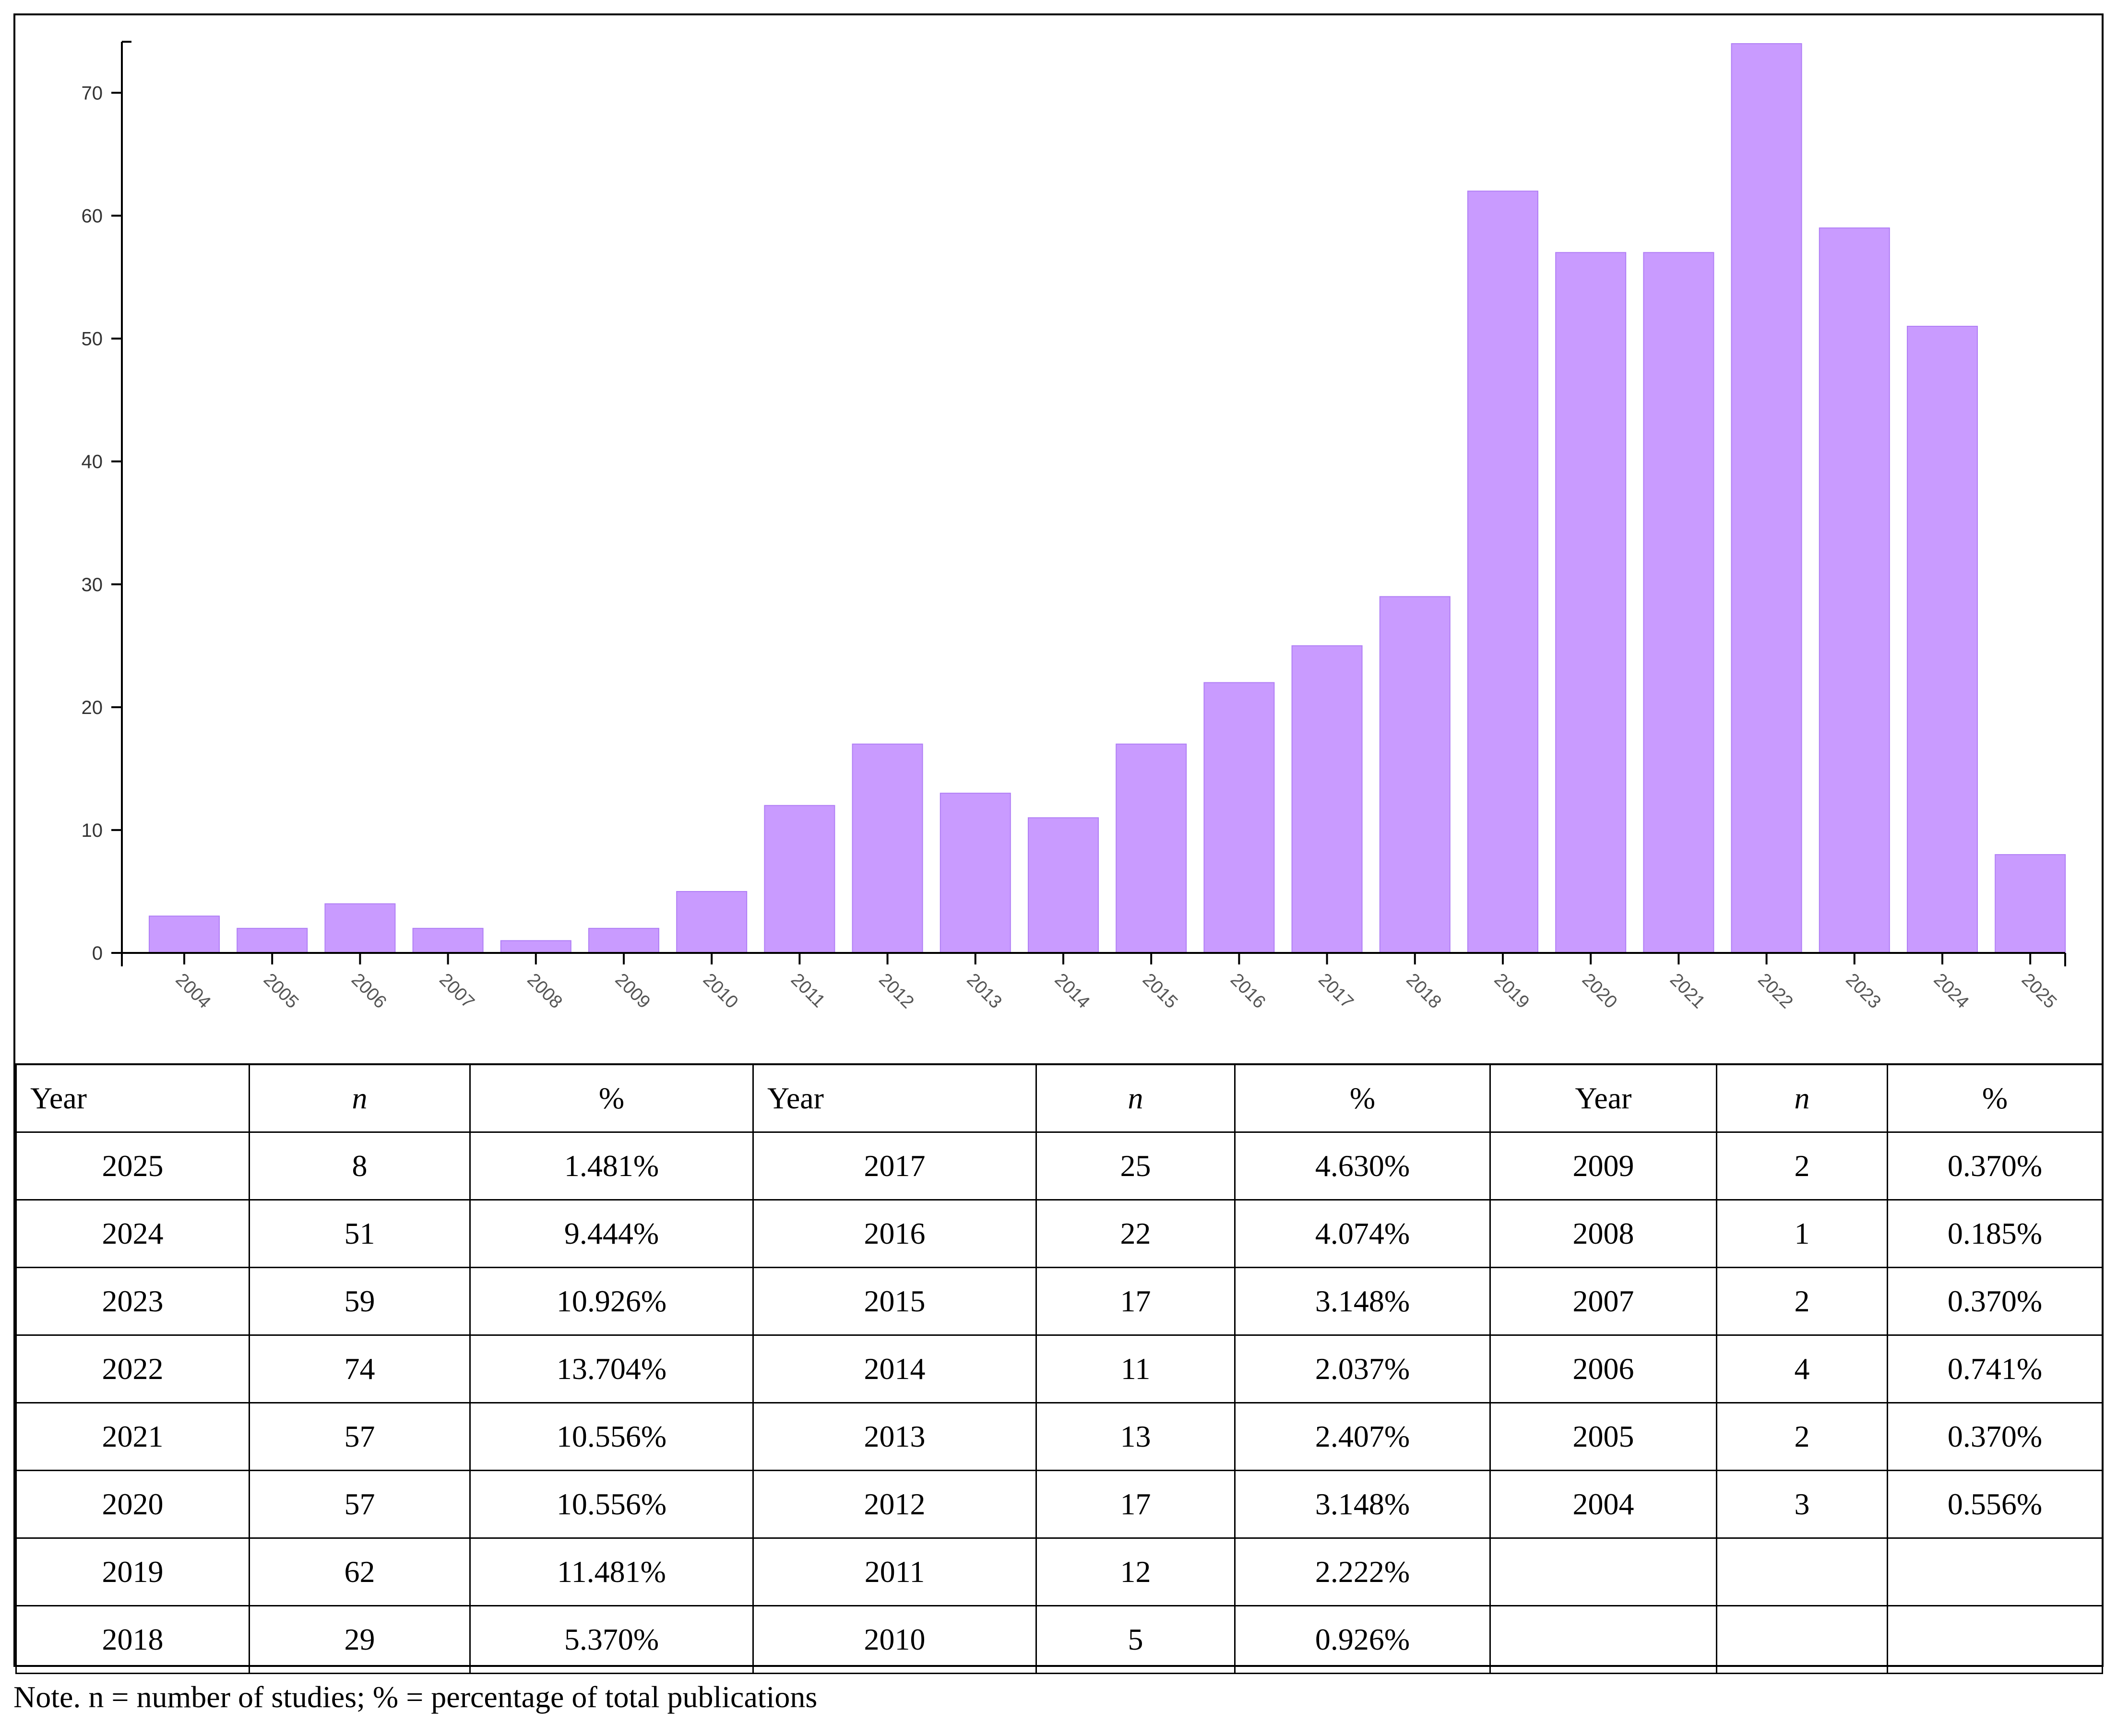 Image resolution: width=2117 pixels, height=1736 pixels. Describe the element at coordinates (1362, 1233) in the screenshot. I see `table-cell: 4.074%` at that location.